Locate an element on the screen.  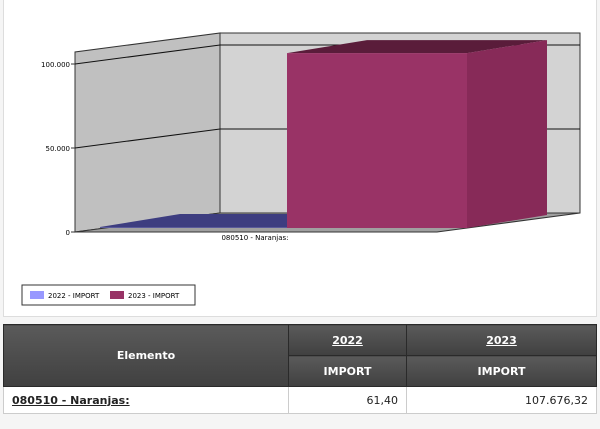
y-tick-label: 50.000 is located at coordinates (58, 149).